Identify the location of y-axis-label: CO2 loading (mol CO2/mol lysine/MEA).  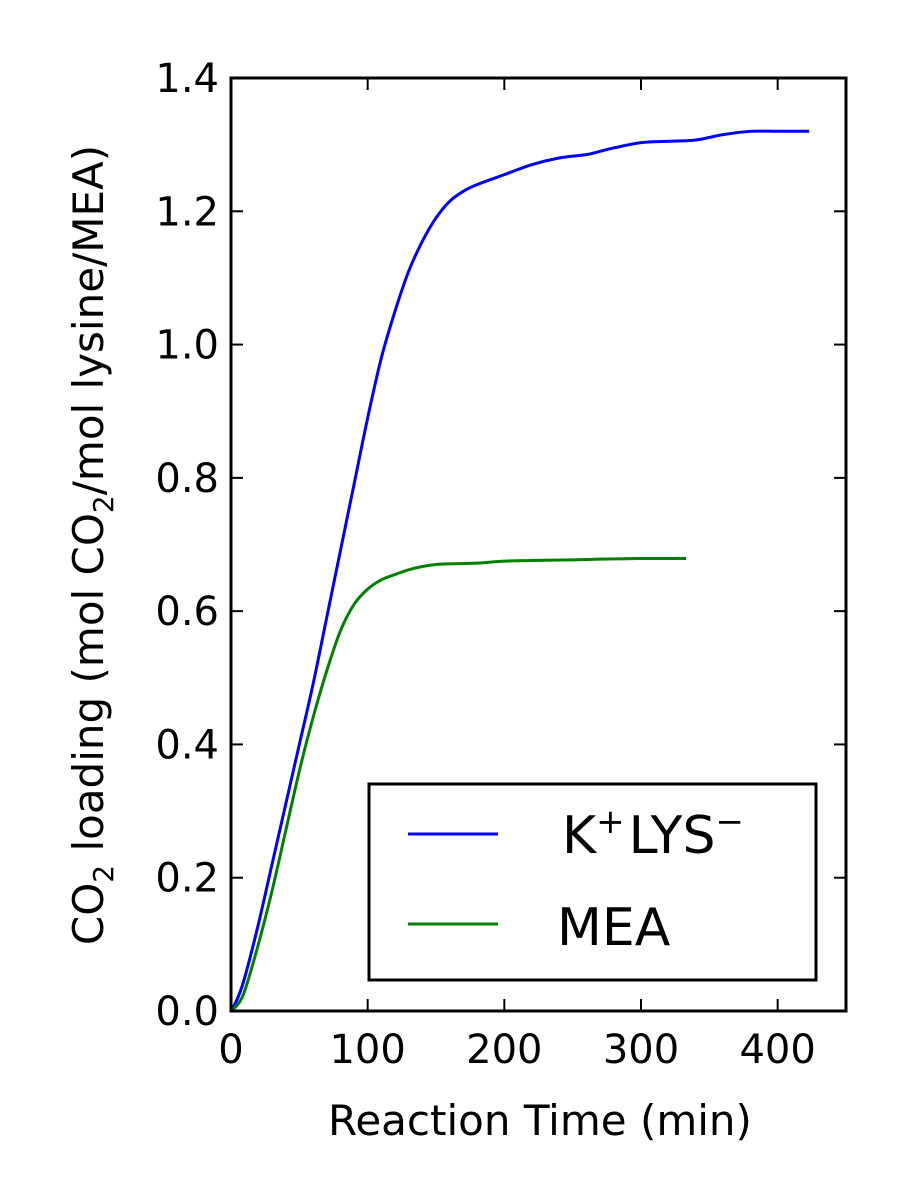
(92, 545).